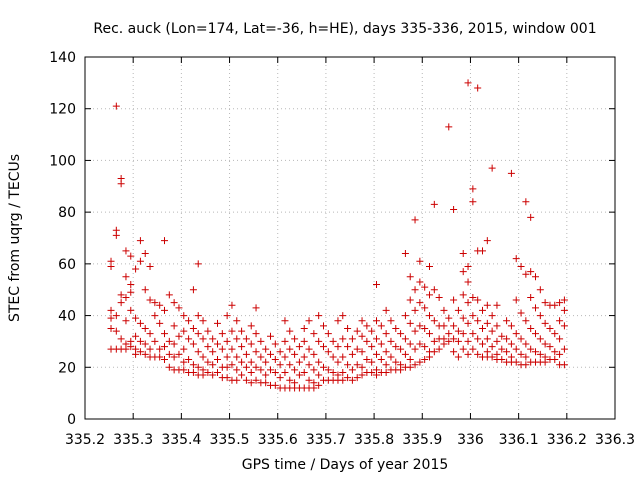 The height and width of the screenshot is (480, 640). I want to click on x-tick-label: 336.1, so click(519, 440).